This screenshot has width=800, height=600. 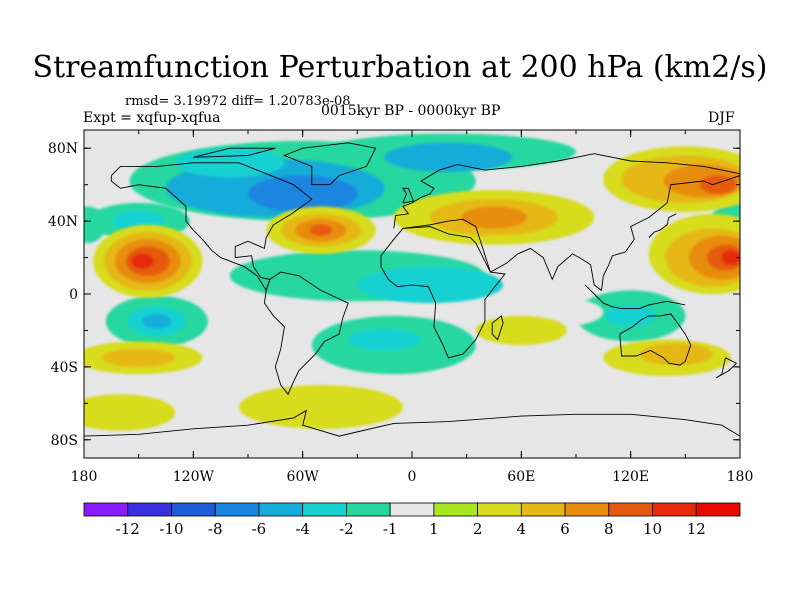 What do you see at coordinates (655, 339) in the screenshot?
I see `coastline-australia` at bounding box center [655, 339].